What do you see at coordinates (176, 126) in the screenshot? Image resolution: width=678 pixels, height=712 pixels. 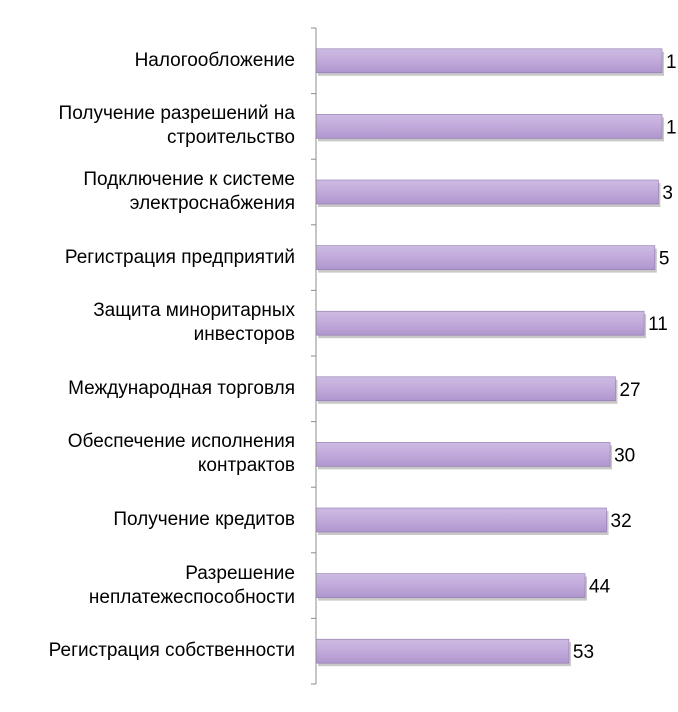 I see `category-label: Получение разрешений на строительство` at bounding box center [176, 126].